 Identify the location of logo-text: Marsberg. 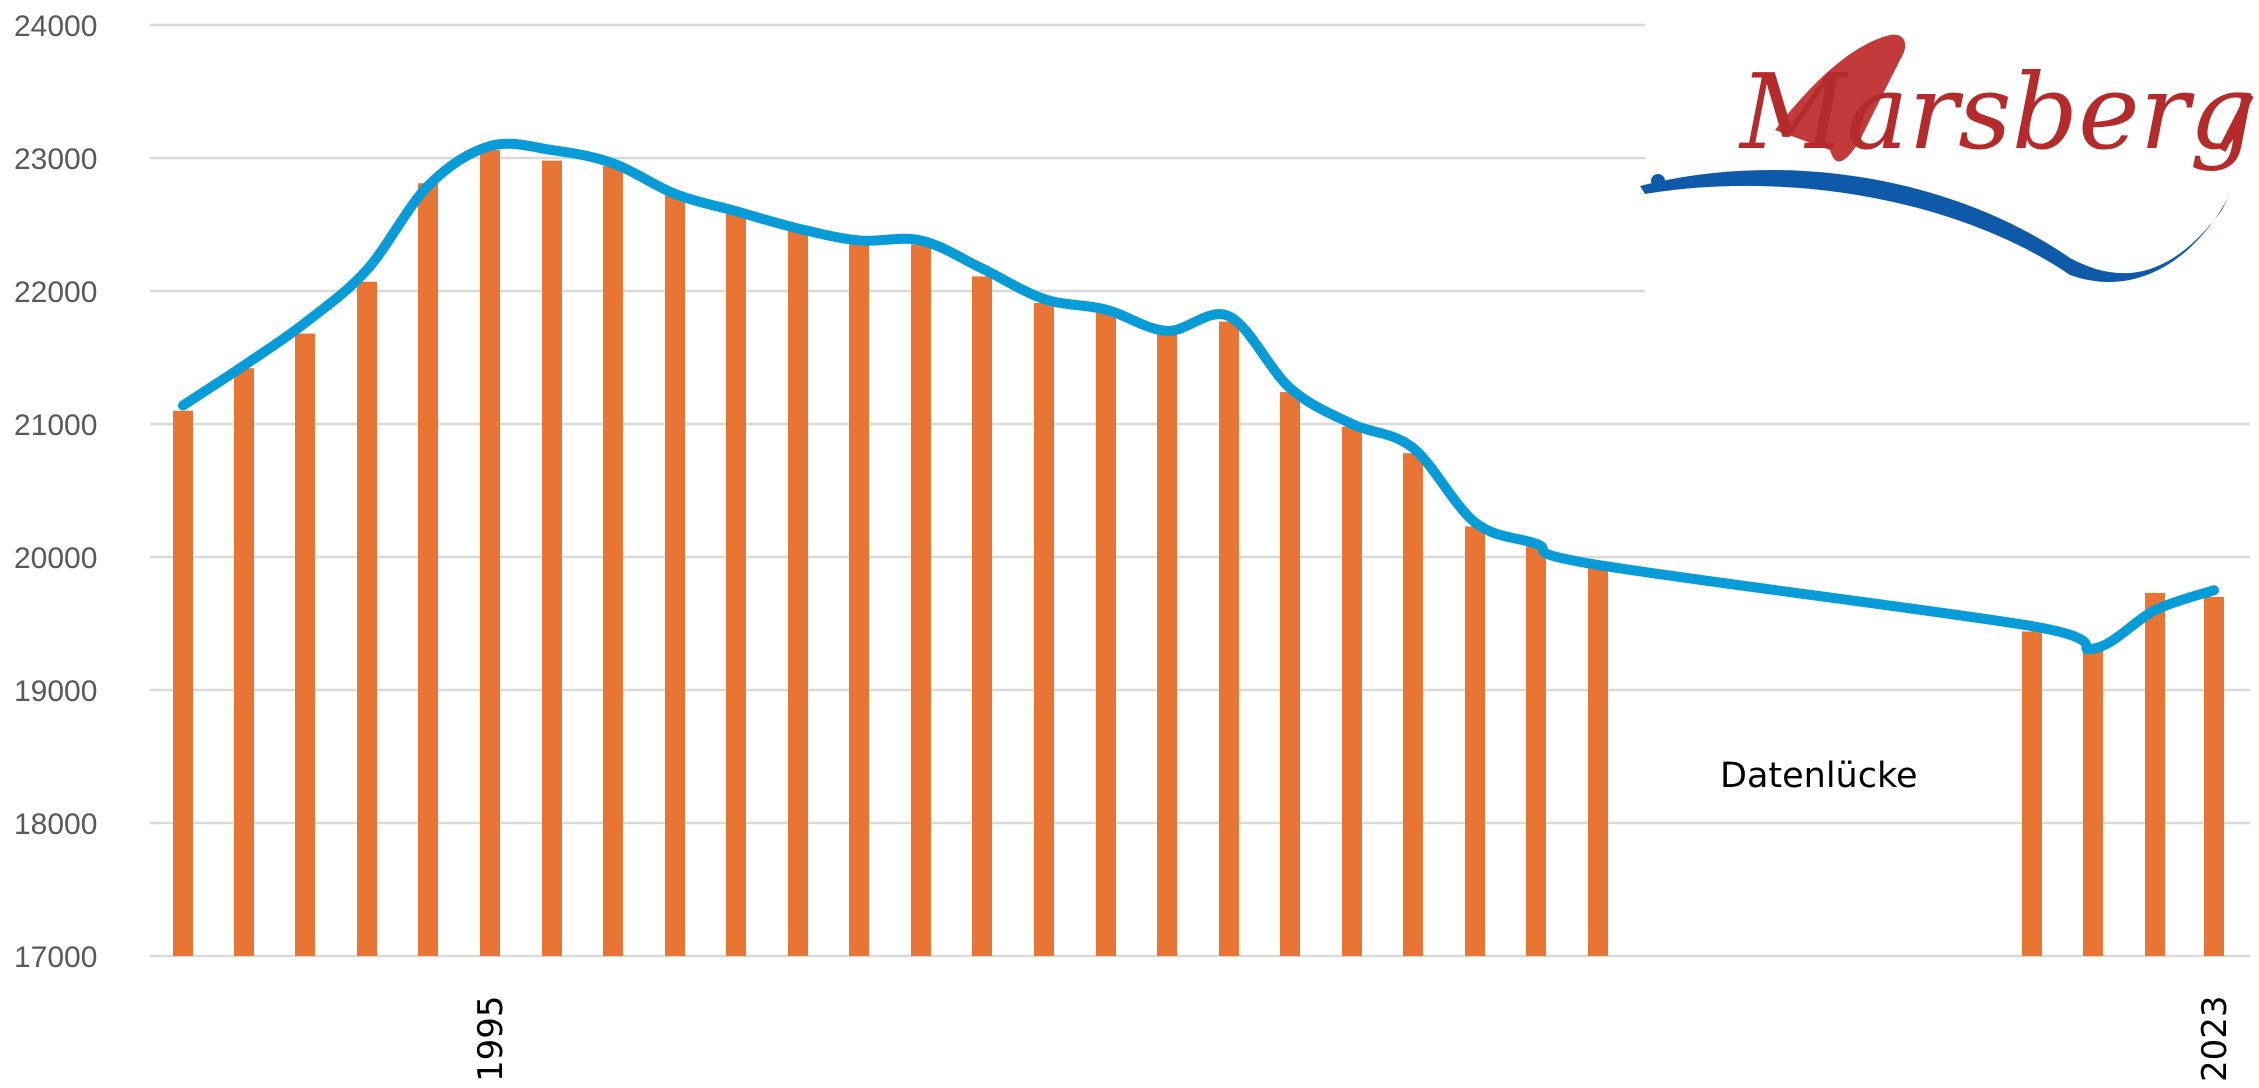
(1997, 112).